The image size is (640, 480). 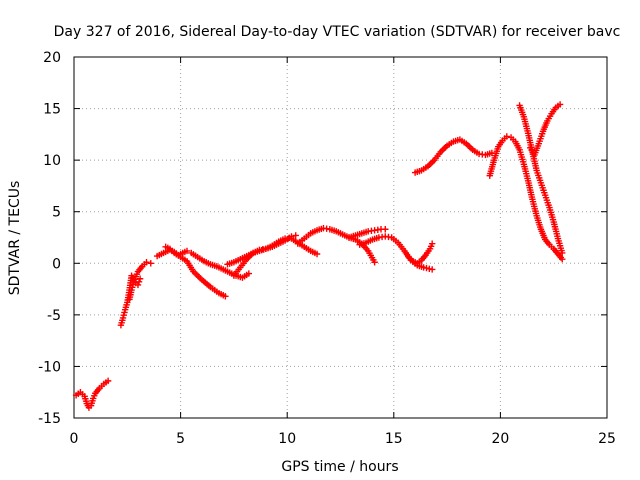 I want to click on y-tick-label: 5, so click(x=56, y=213).